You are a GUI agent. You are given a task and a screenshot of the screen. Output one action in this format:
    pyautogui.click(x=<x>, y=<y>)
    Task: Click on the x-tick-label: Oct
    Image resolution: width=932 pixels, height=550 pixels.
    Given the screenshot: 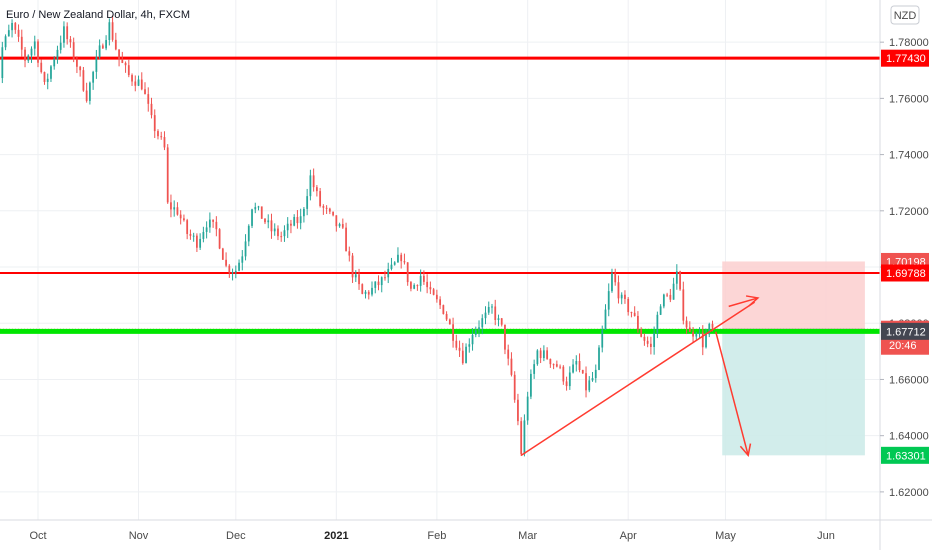 What is the action you would take?
    pyautogui.click(x=37, y=536)
    